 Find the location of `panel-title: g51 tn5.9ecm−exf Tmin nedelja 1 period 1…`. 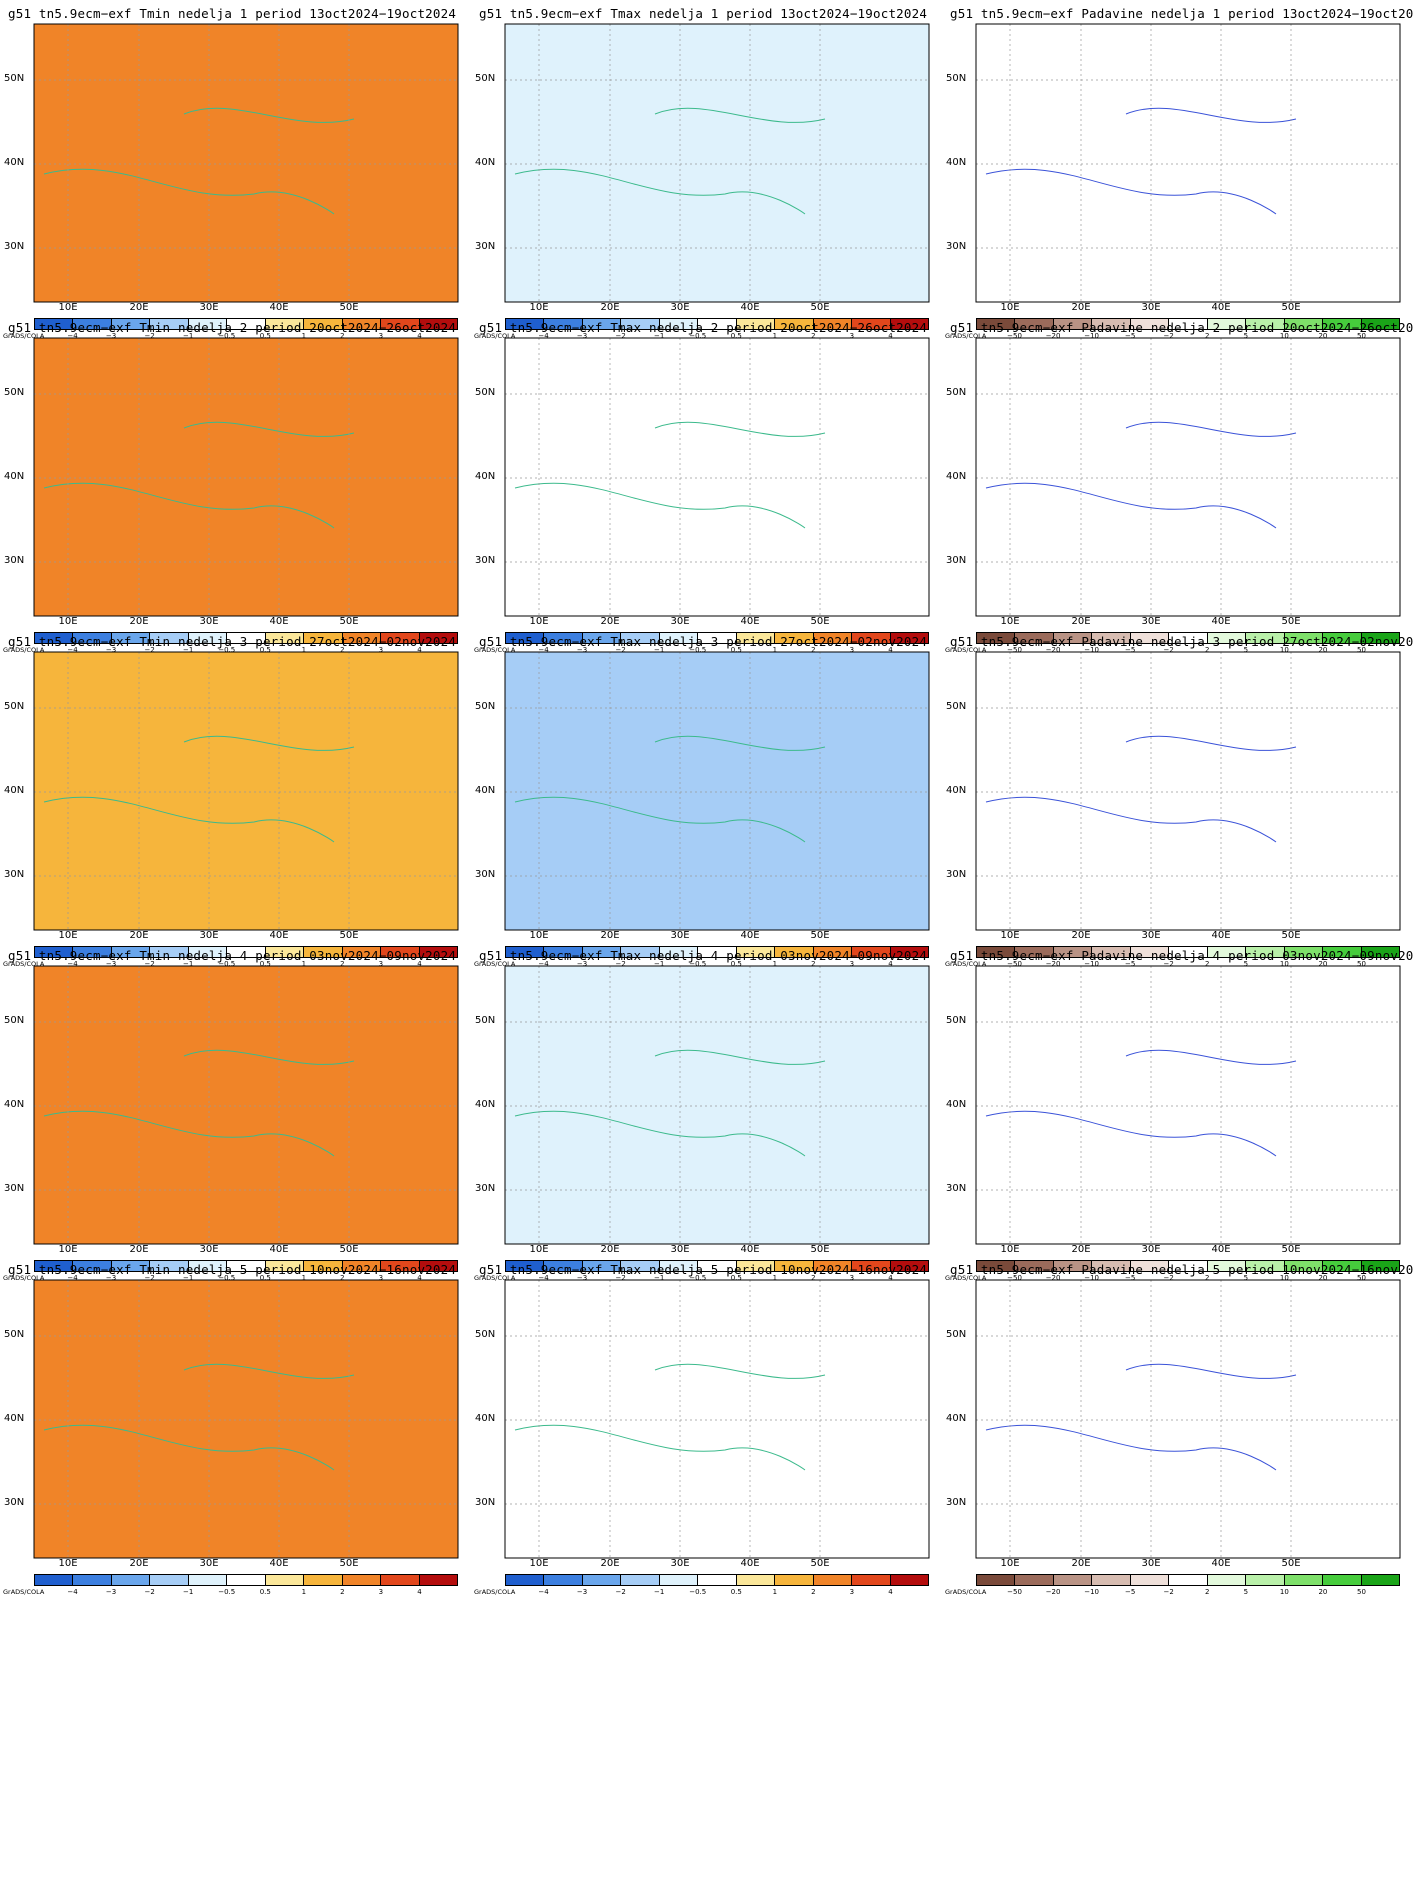

panel-title: g51 tn5.9ecm−exf Tmin nedelja 1 period 1… is located at coordinates (232, 13).